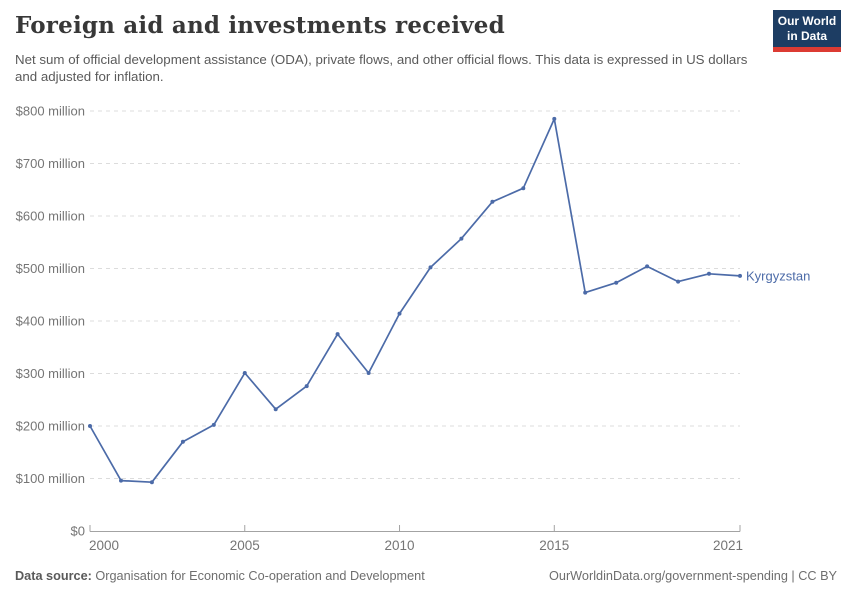  I want to click on x-tick-label: 2005, so click(245, 545).